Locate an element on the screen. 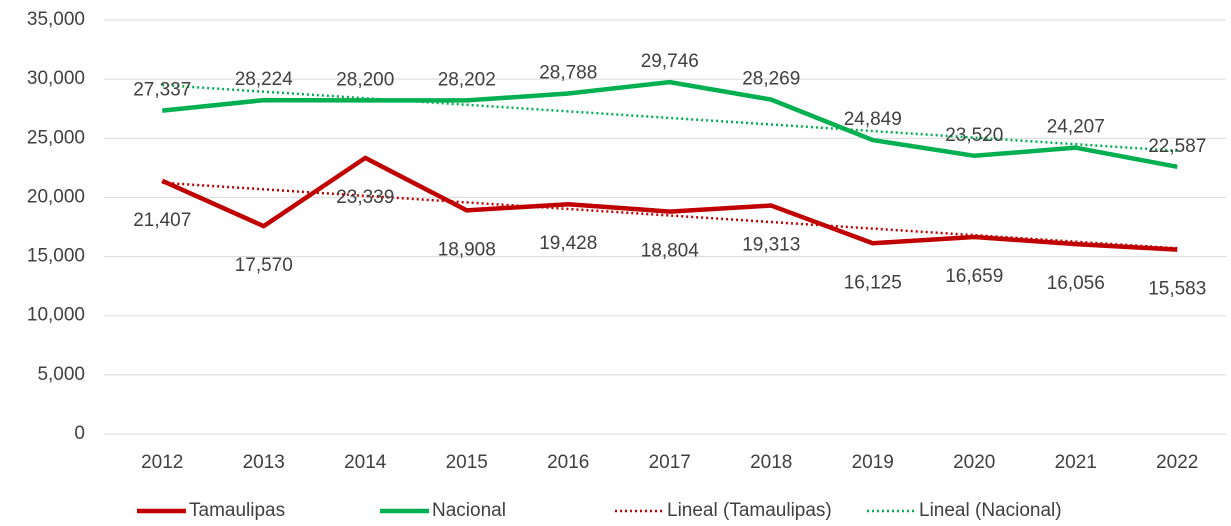  data-label: 15,583 is located at coordinates (1177, 289).